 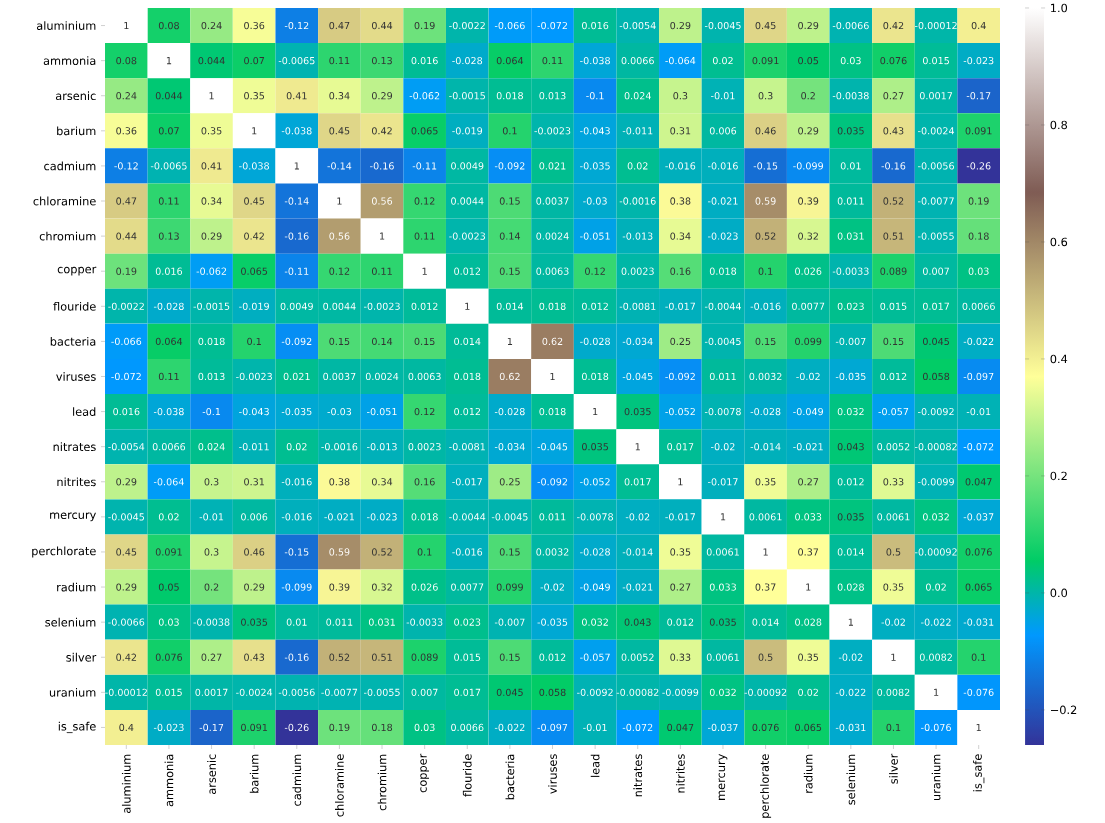 What do you see at coordinates (680, 727) in the screenshot?
I see `data-label: 0.047` at bounding box center [680, 727].